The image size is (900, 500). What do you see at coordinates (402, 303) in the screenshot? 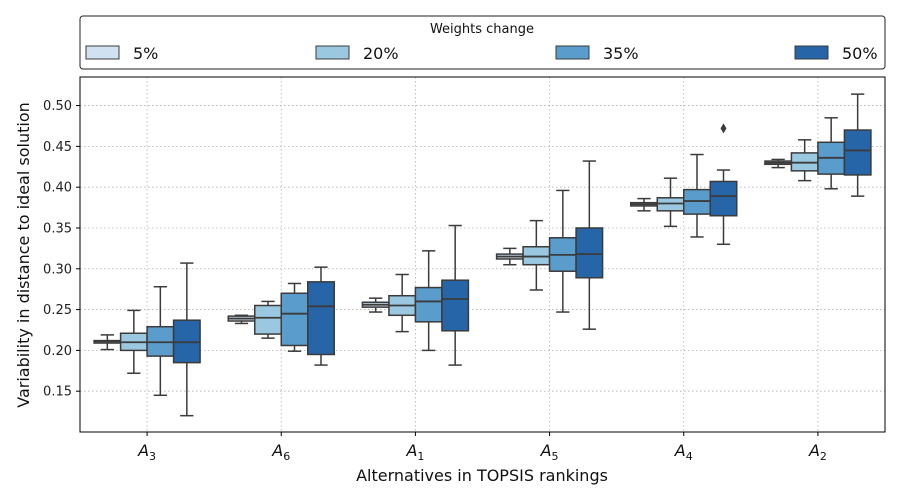
I see `box-20pct-A1` at bounding box center [402, 303].